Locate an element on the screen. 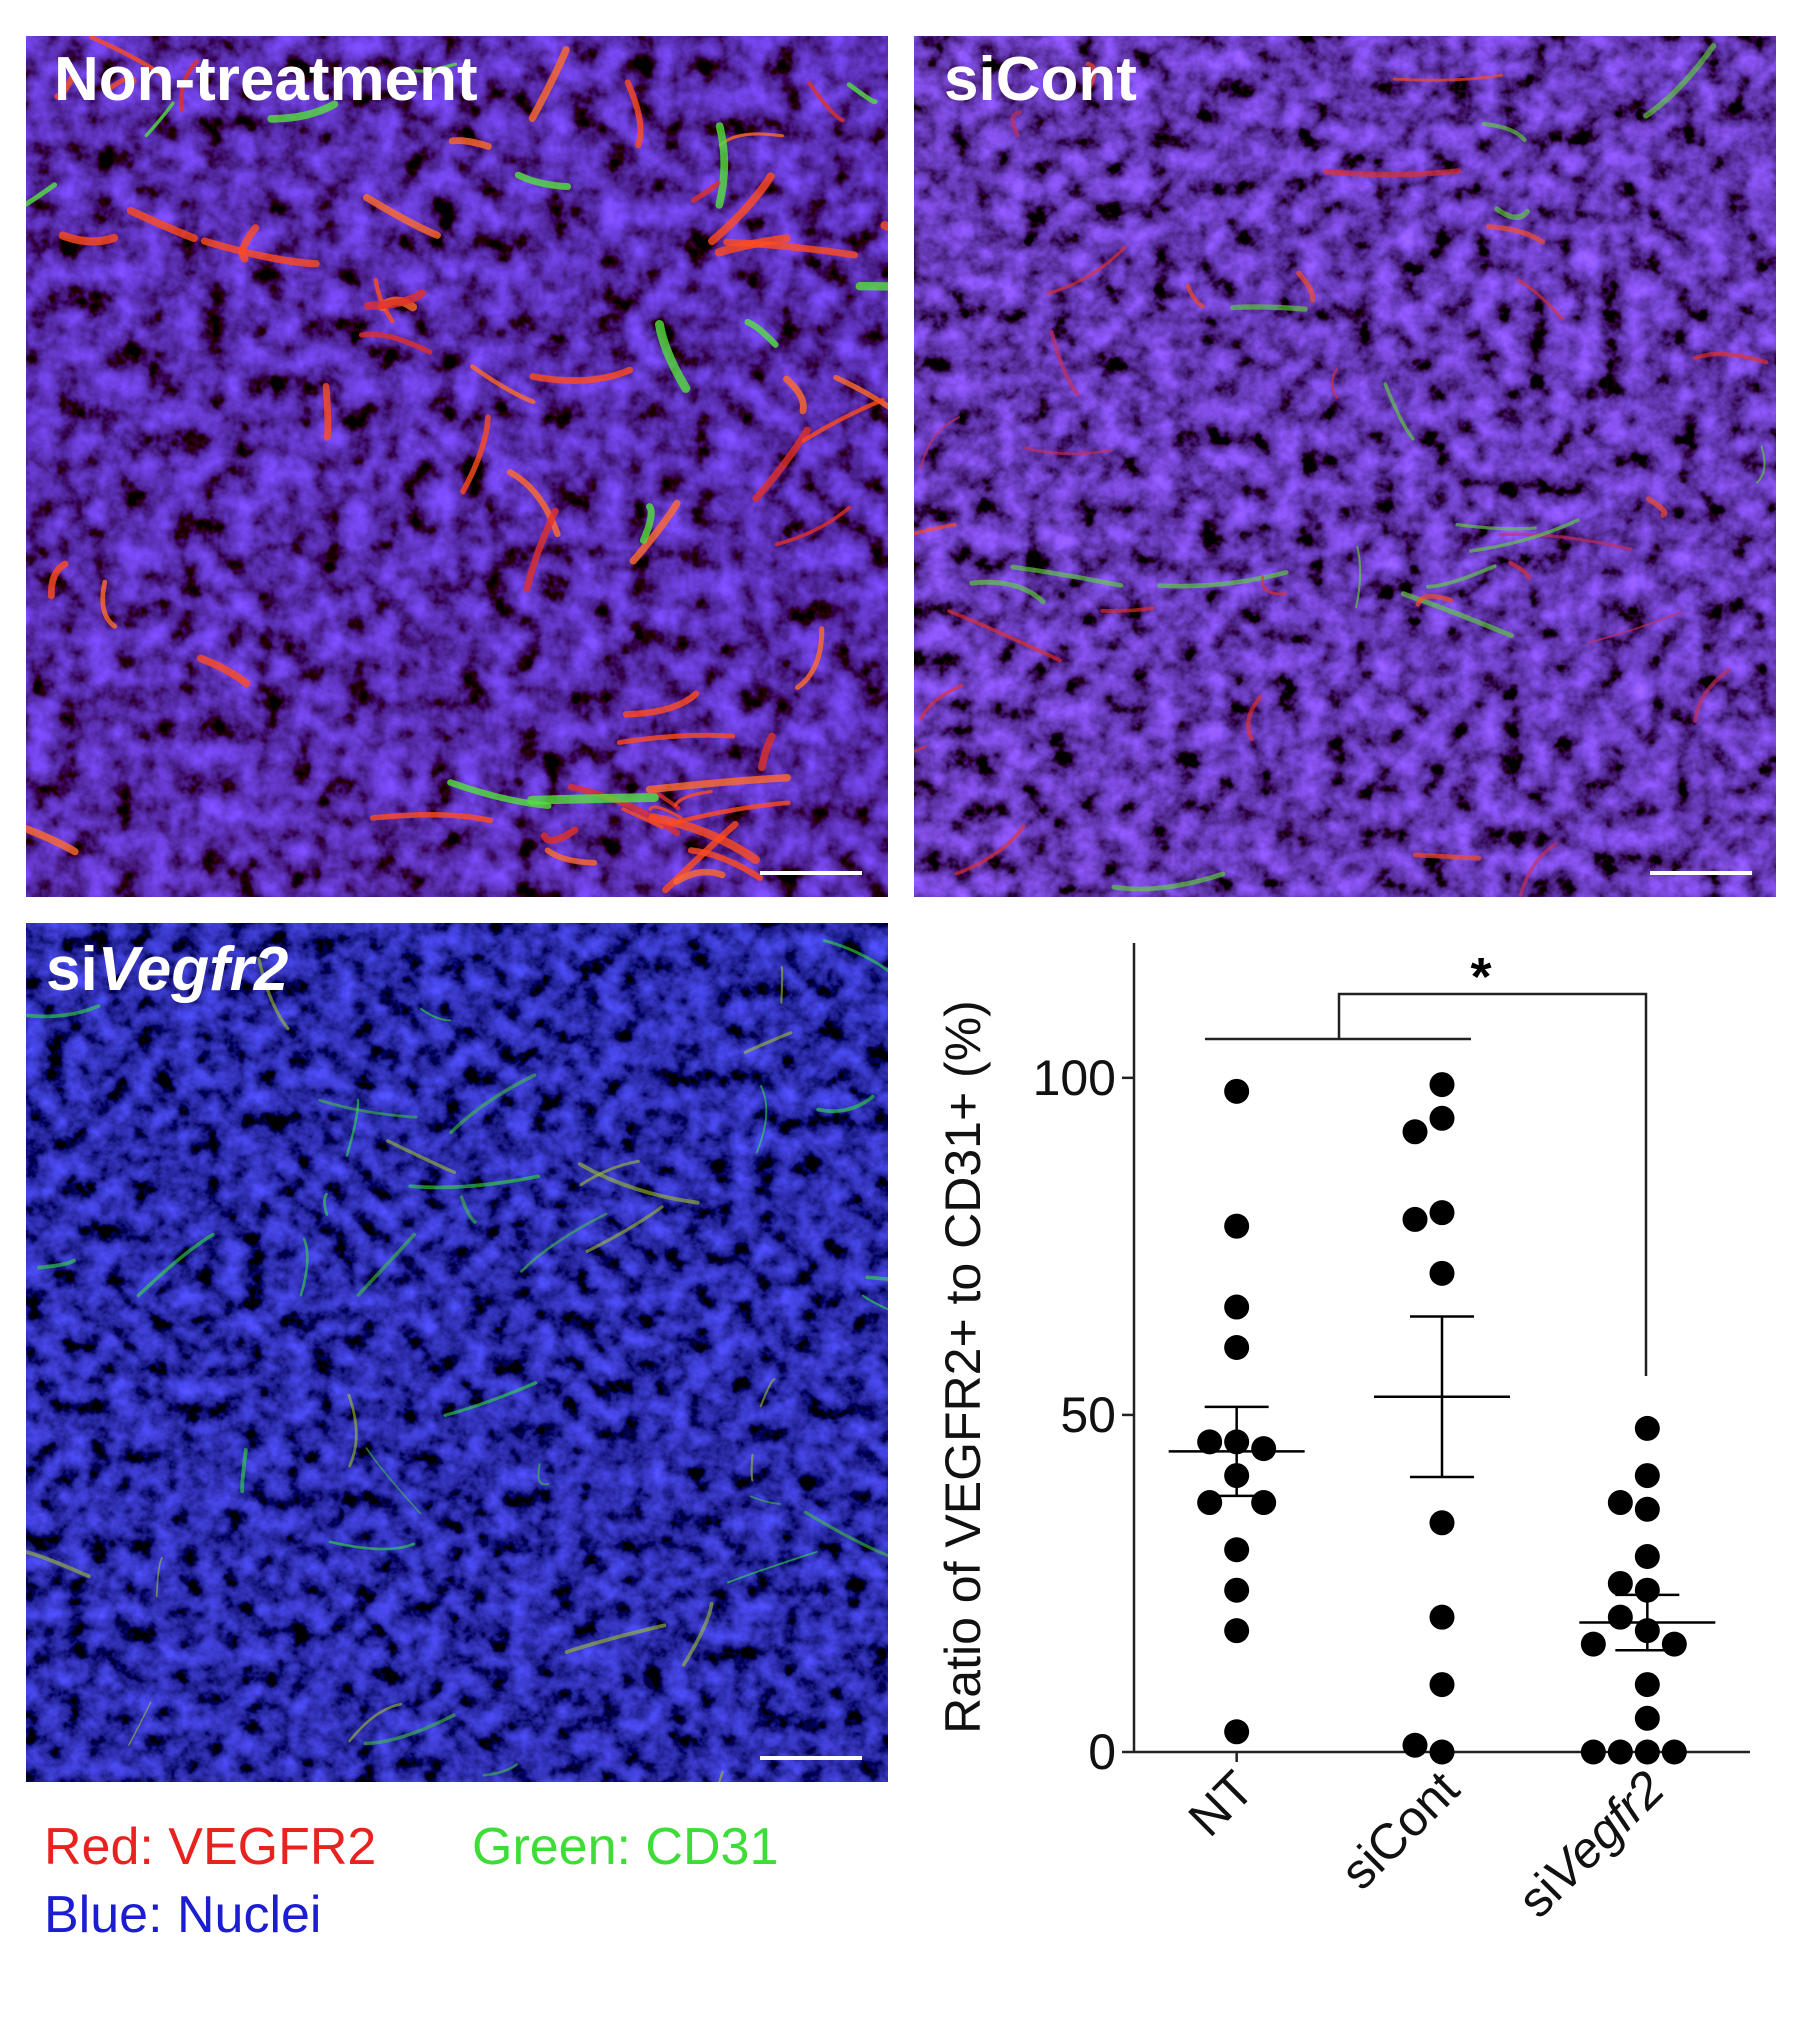 This screenshot has height=2017, width=1794. legend-red: Red: VEGFR2 is located at coordinates (210, 1847).